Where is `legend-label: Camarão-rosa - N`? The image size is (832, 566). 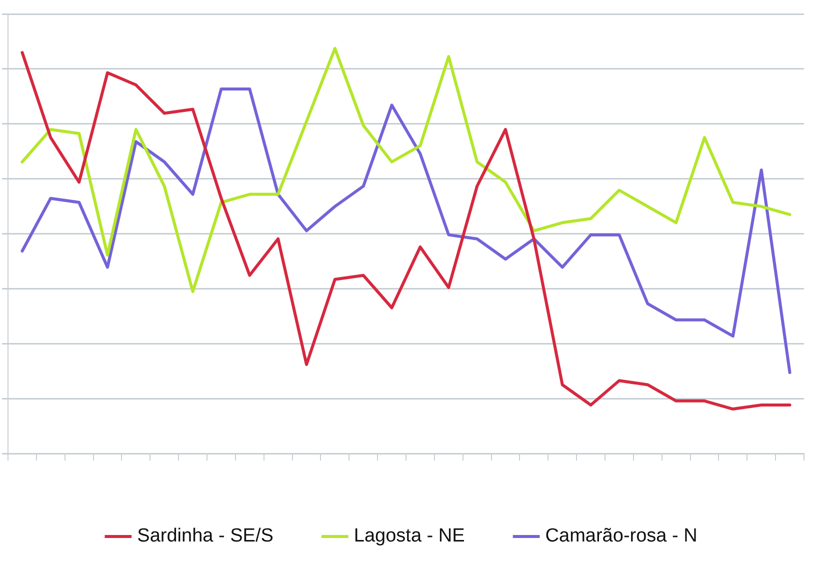 legend-label: Camarão-rosa - N is located at coordinates (621, 536).